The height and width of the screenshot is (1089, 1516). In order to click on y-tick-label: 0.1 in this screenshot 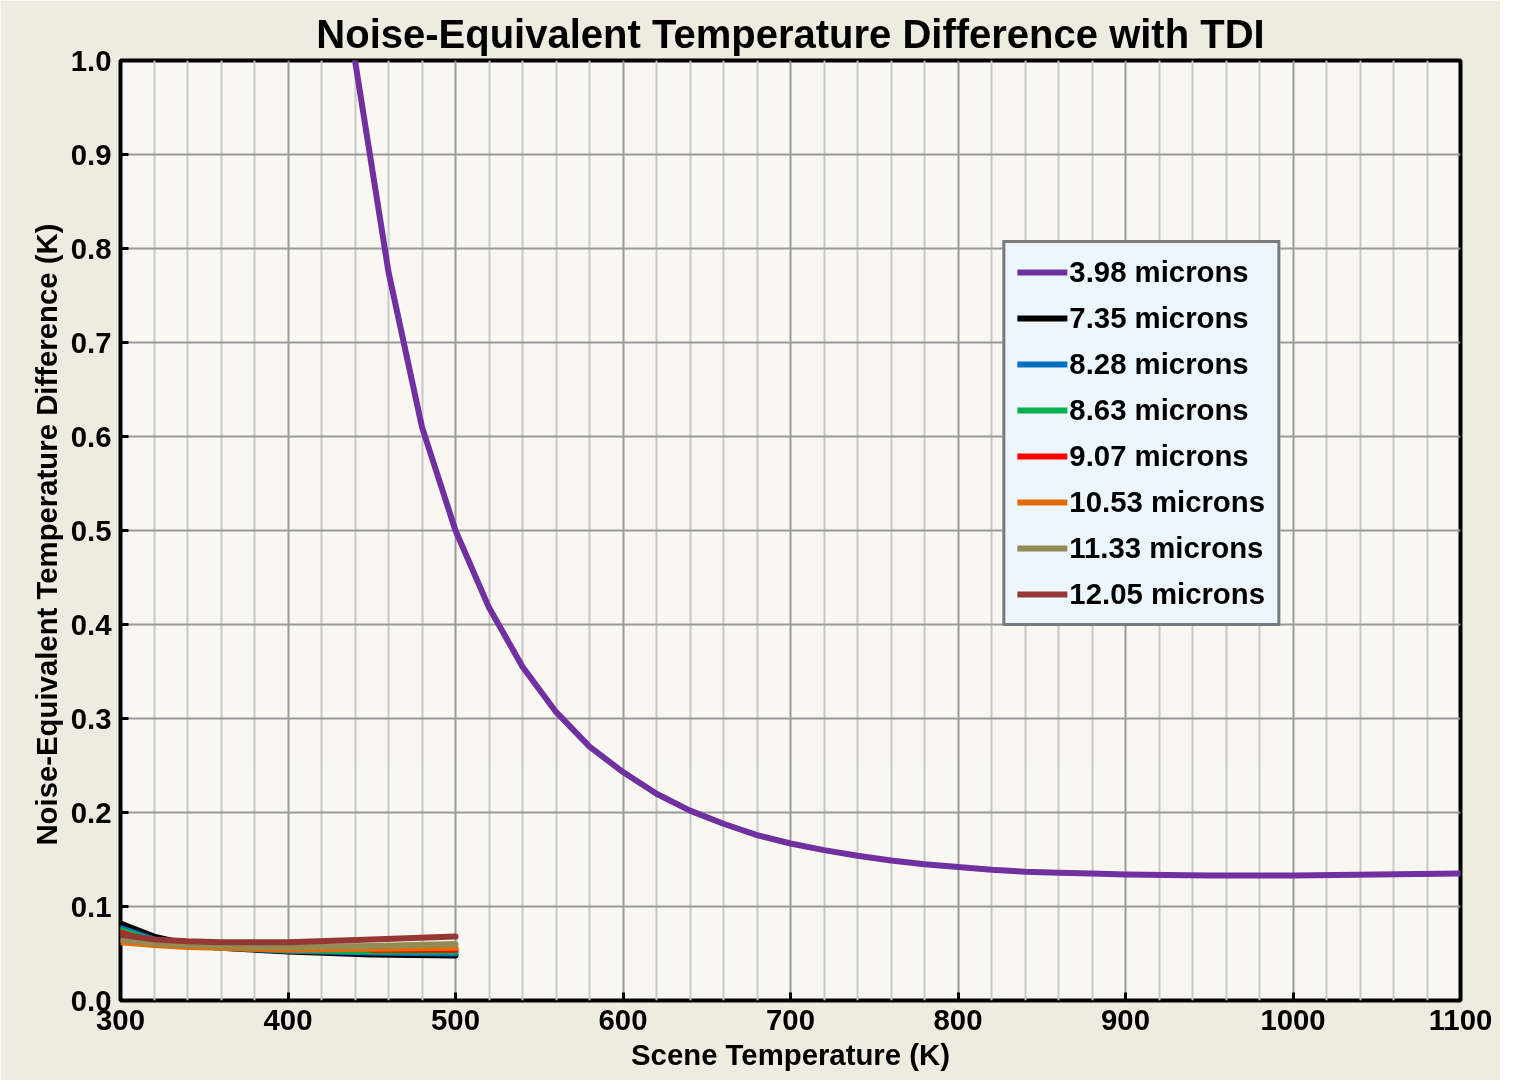, I will do `click(91, 906)`.